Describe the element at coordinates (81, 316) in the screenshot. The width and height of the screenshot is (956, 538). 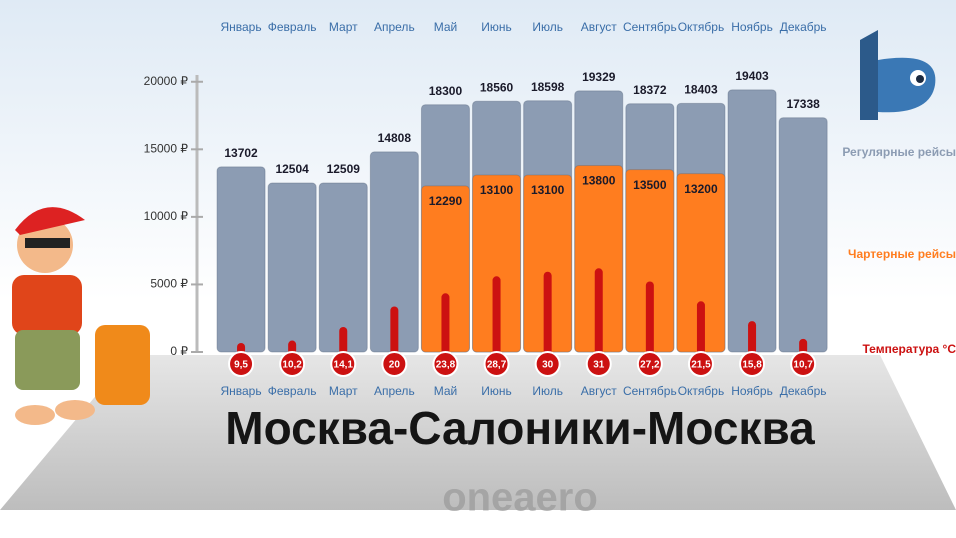
I see `tourist-illustration` at that location.